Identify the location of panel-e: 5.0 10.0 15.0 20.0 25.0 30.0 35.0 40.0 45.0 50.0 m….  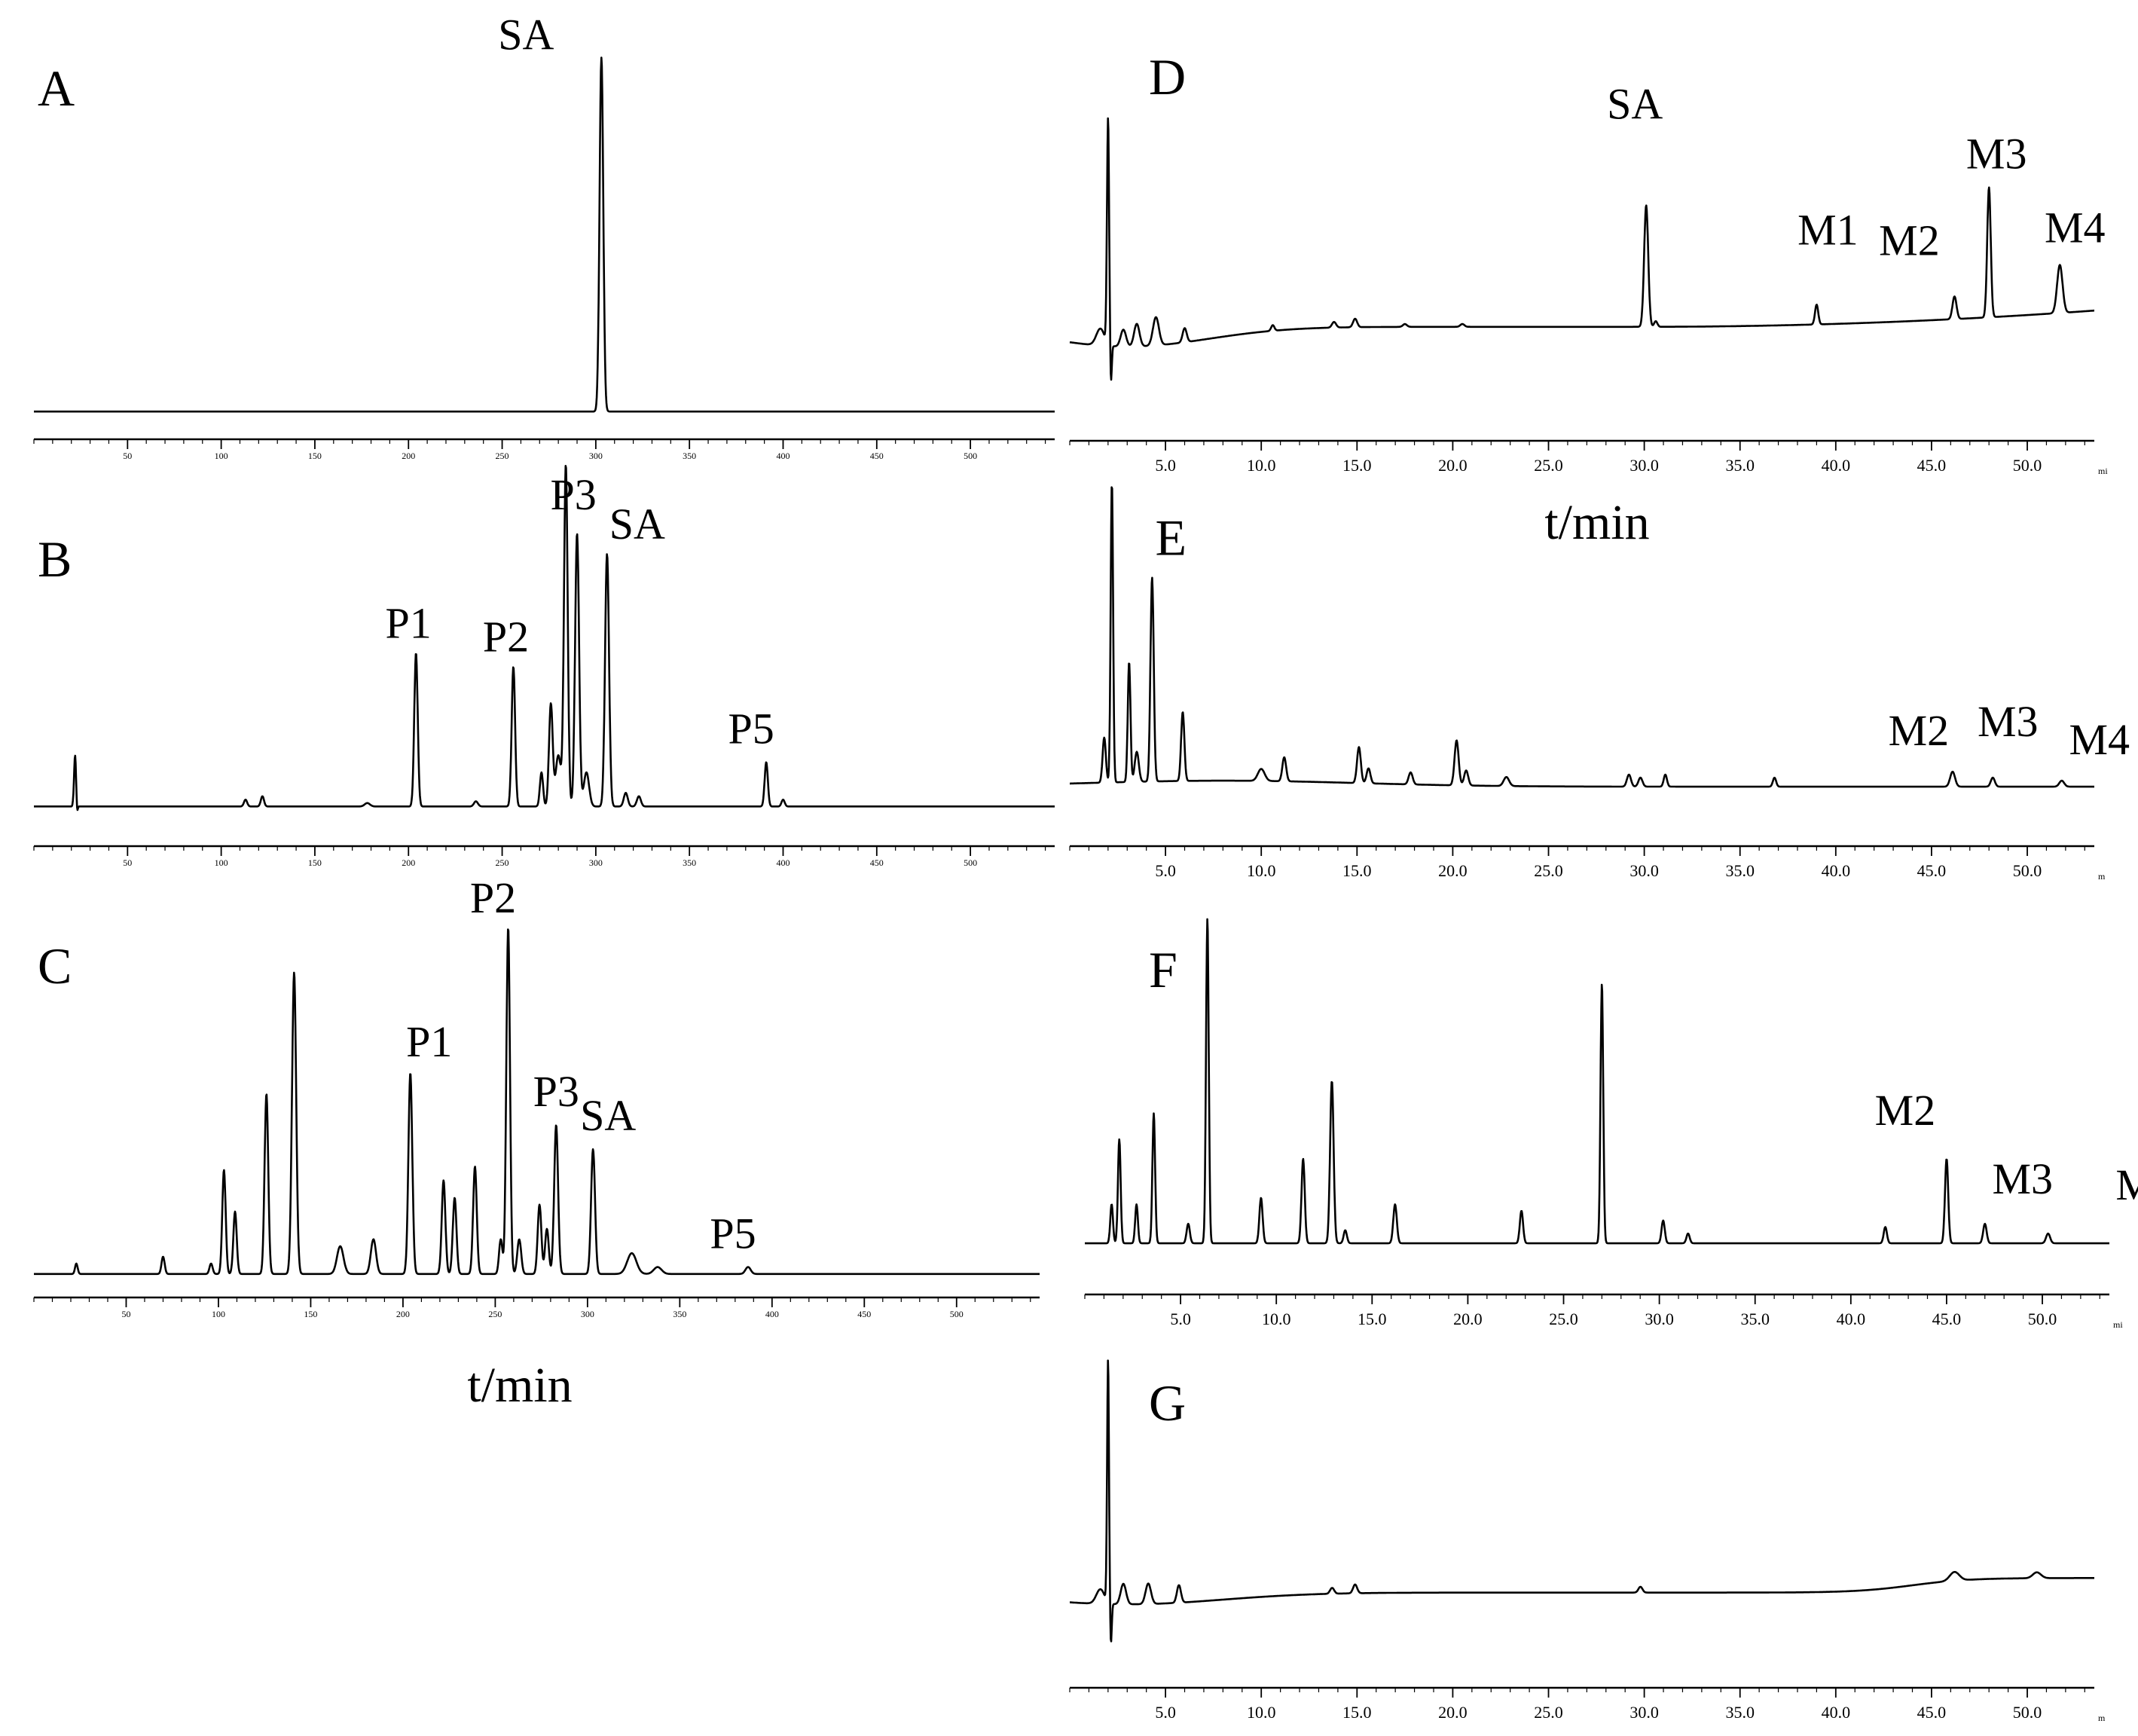
(1599, 684).